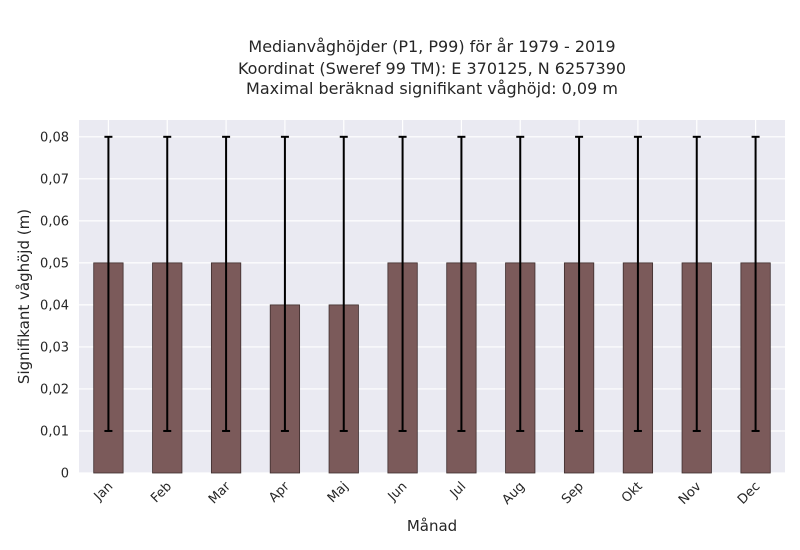 This screenshot has width=800, height=550. I want to click on y-axis-label: Signifikant våghöjd (m), so click(24, 296).